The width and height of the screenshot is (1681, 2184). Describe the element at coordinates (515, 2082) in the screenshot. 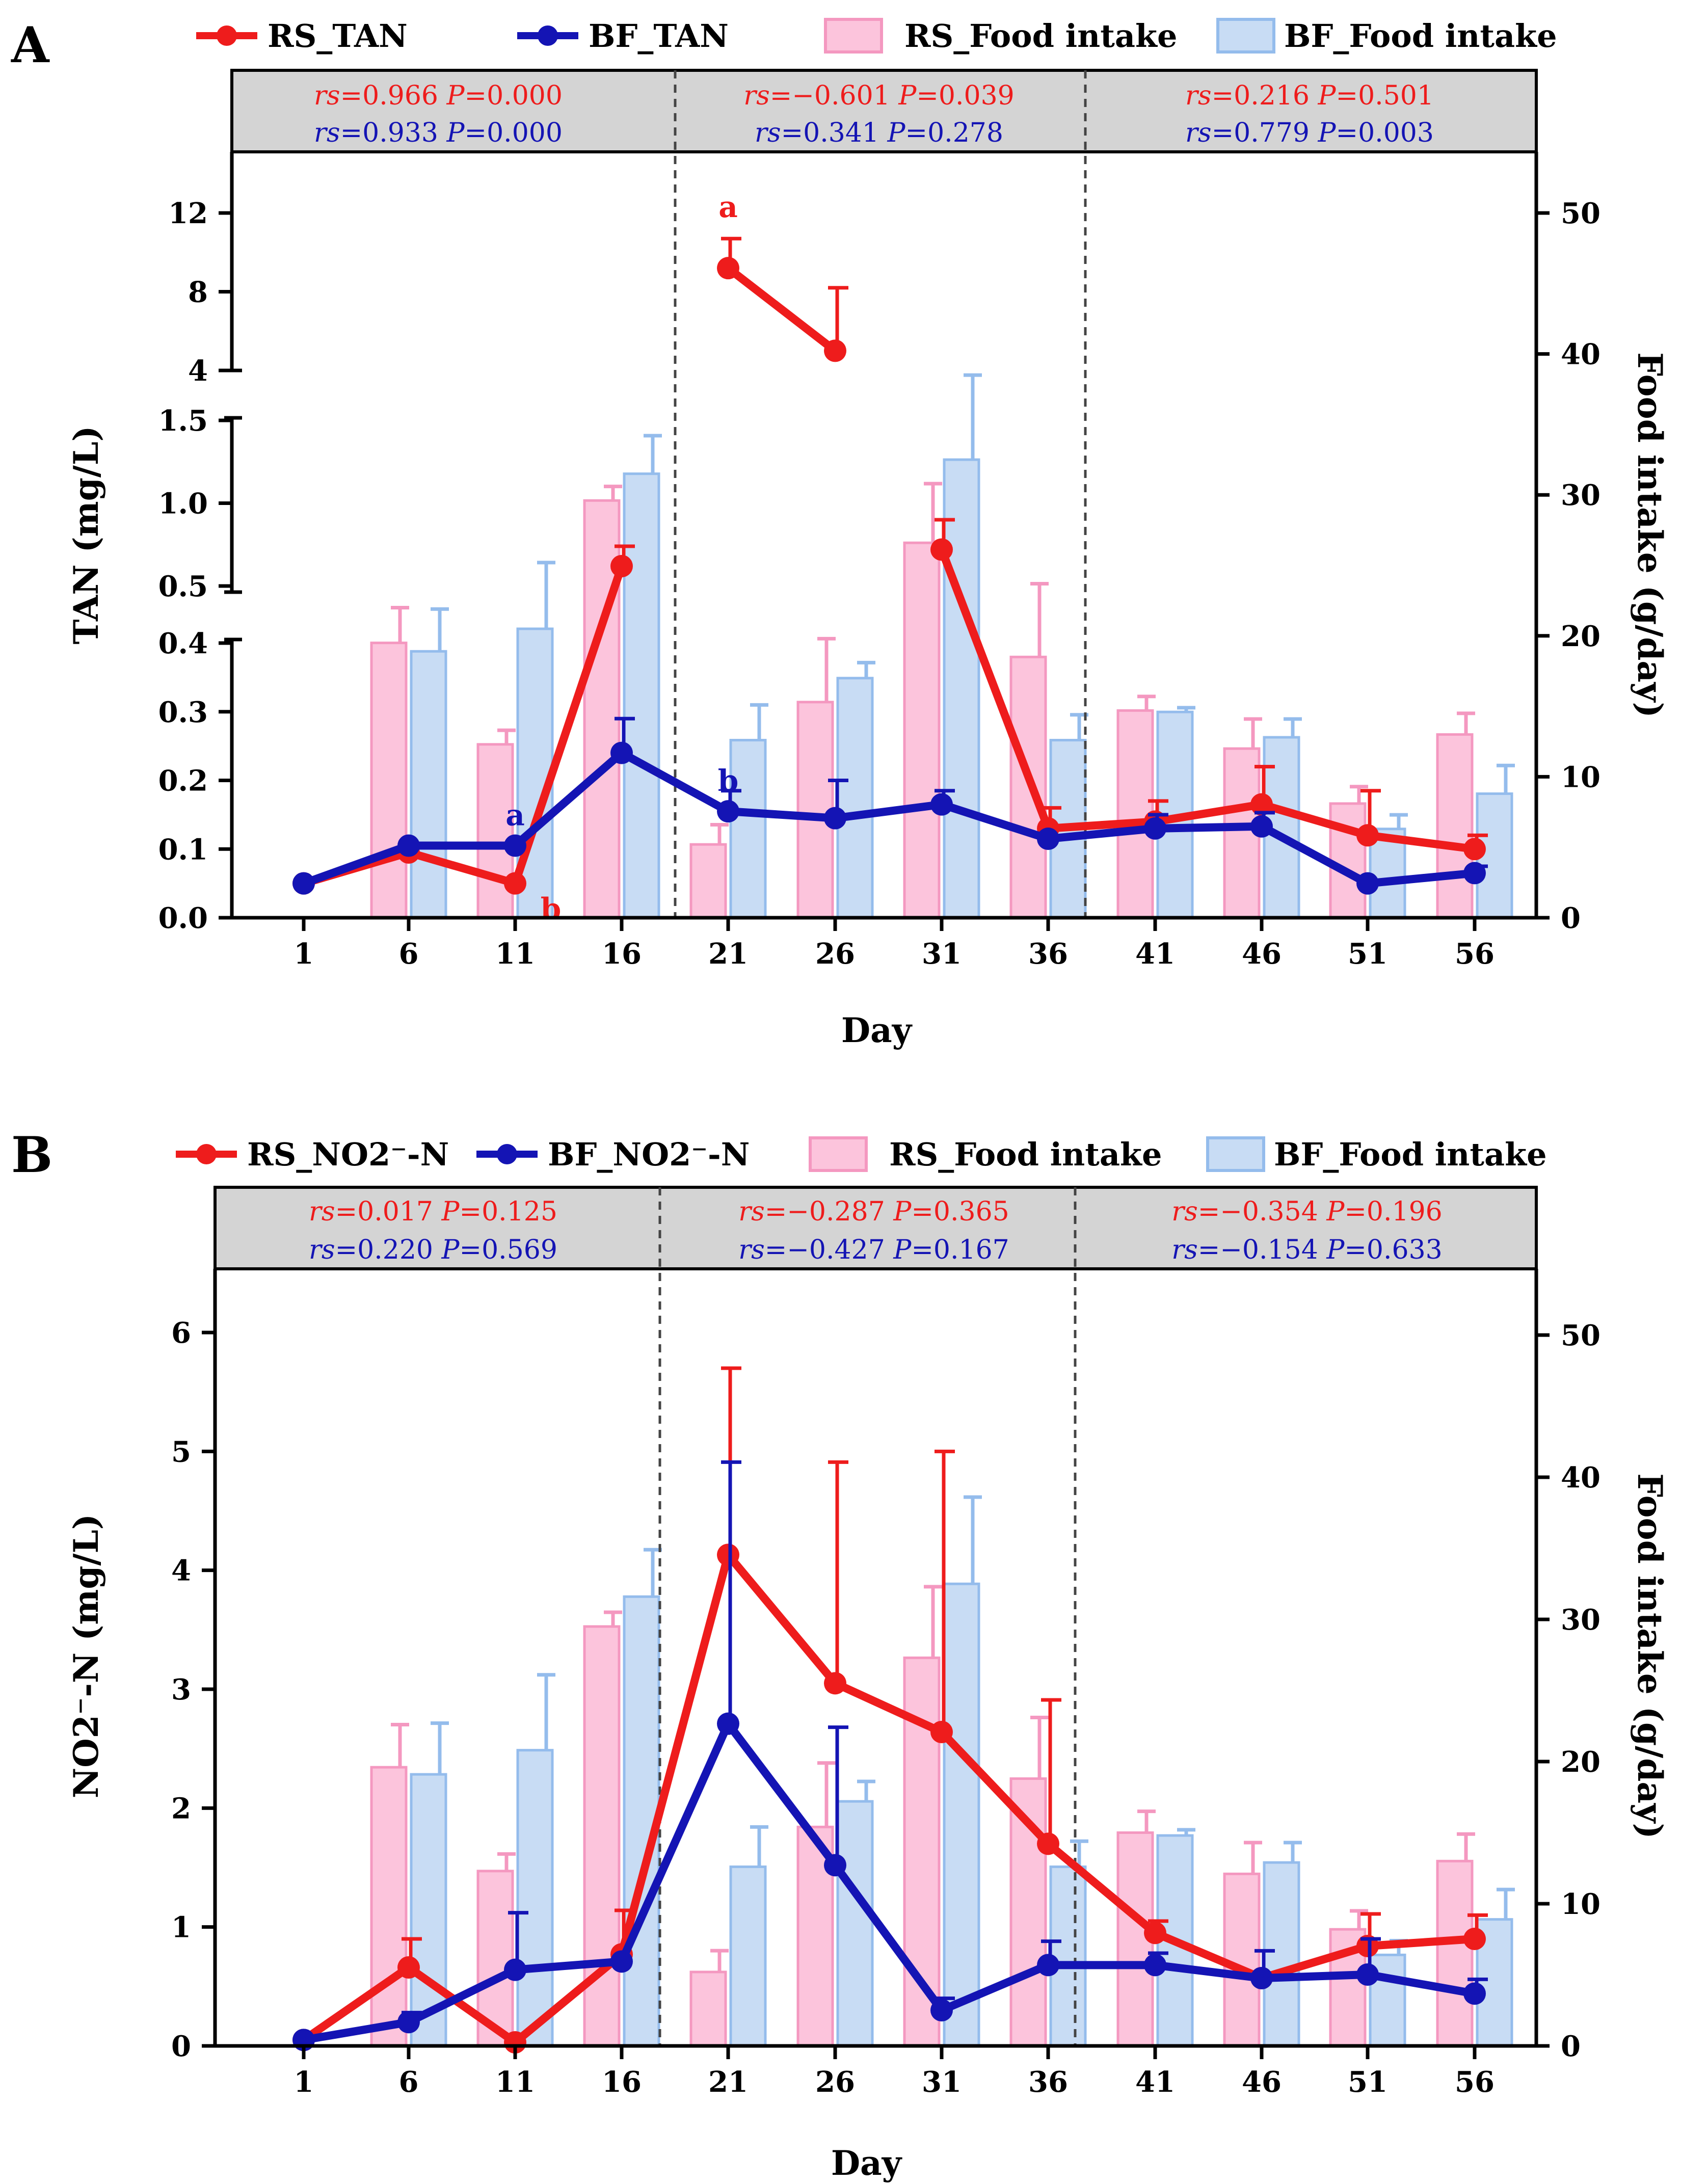

I see `b-x-tick-label: 11` at that location.